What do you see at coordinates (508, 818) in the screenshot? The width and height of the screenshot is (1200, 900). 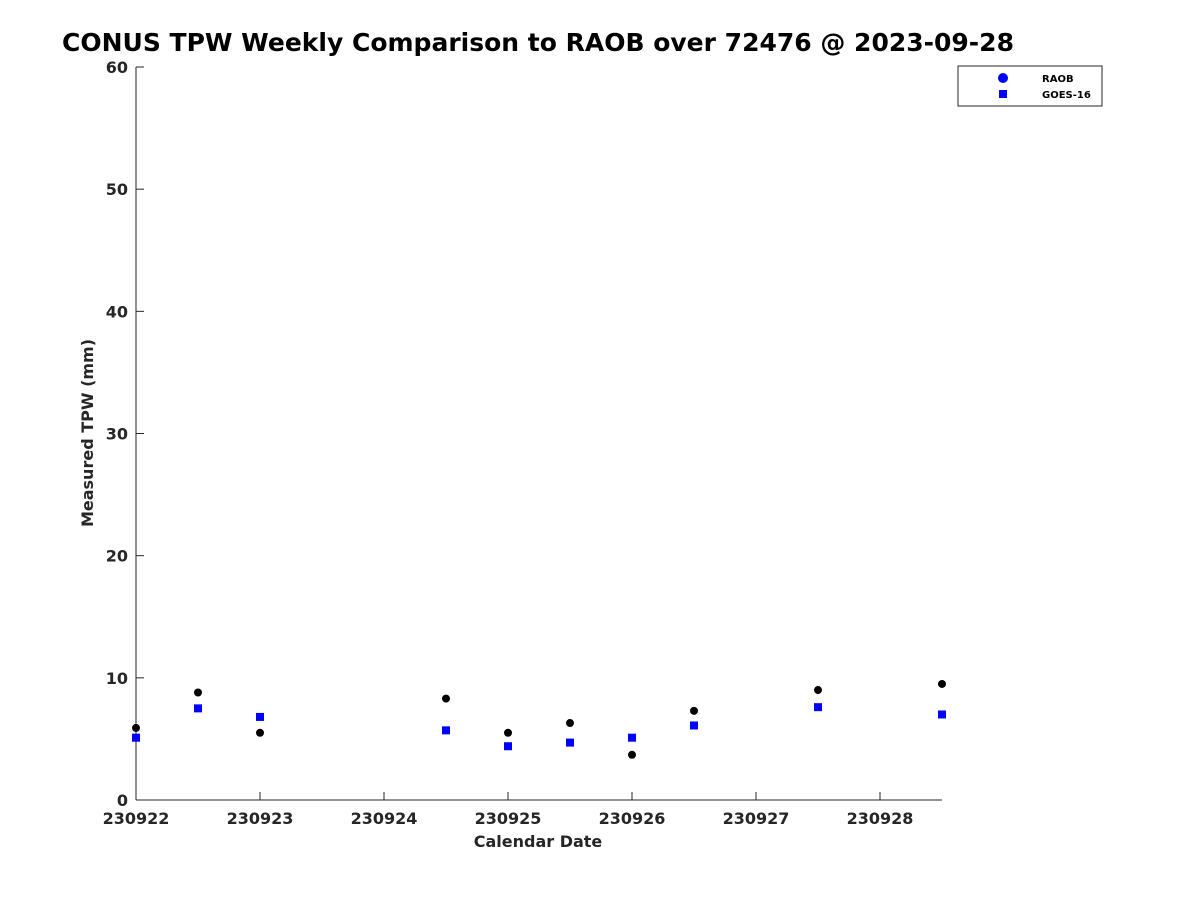 I see `x-tick-label: 230925` at bounding box center [508, 818].